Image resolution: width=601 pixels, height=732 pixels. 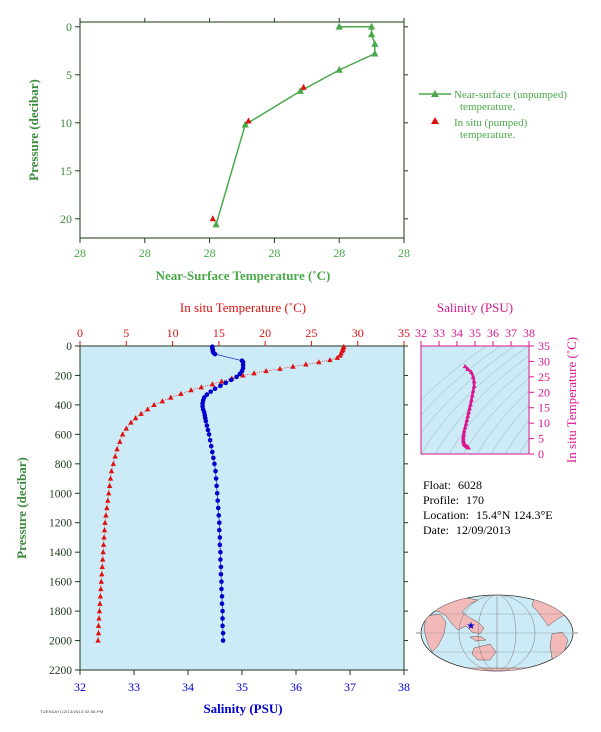 What do you see at coordinates (66, 219) in the screenshot?
I see `y-tick-label: 20` at bounding box center [66, 219].